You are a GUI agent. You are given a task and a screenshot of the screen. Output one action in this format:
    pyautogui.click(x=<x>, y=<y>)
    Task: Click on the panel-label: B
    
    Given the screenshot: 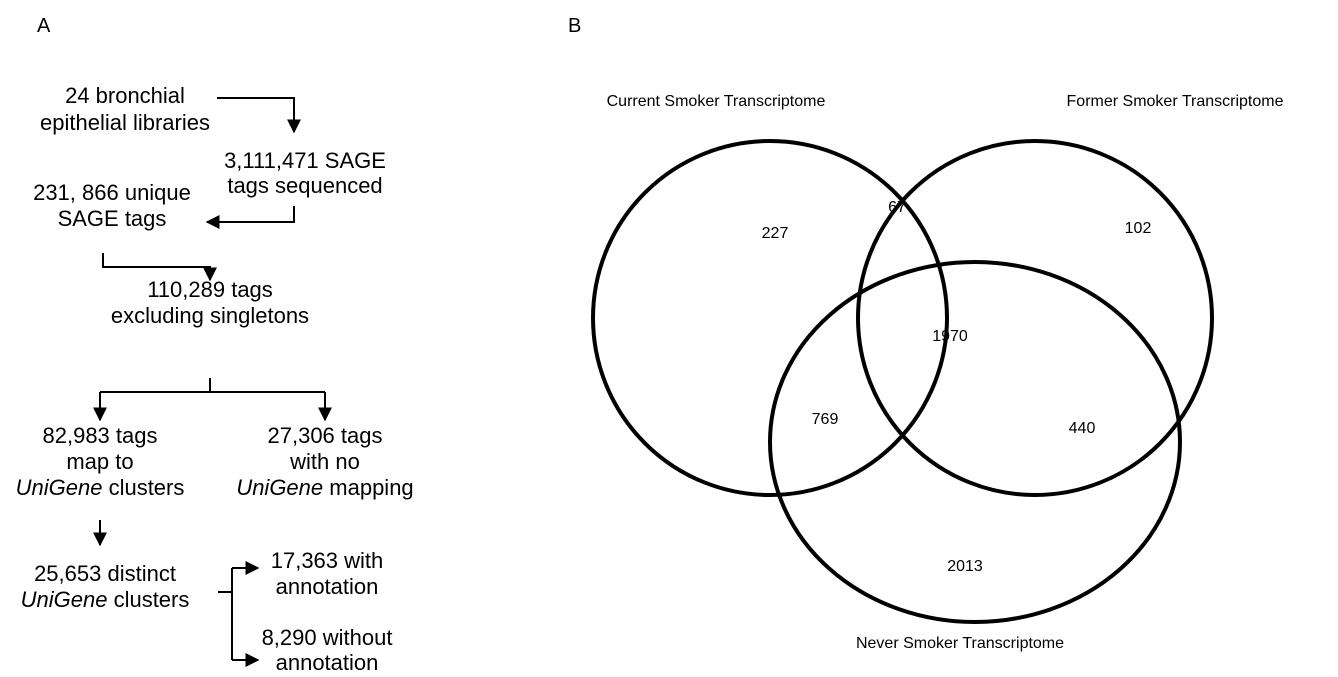 What is the action you would take?
    pyautogui.click(x=574, y=26)
    